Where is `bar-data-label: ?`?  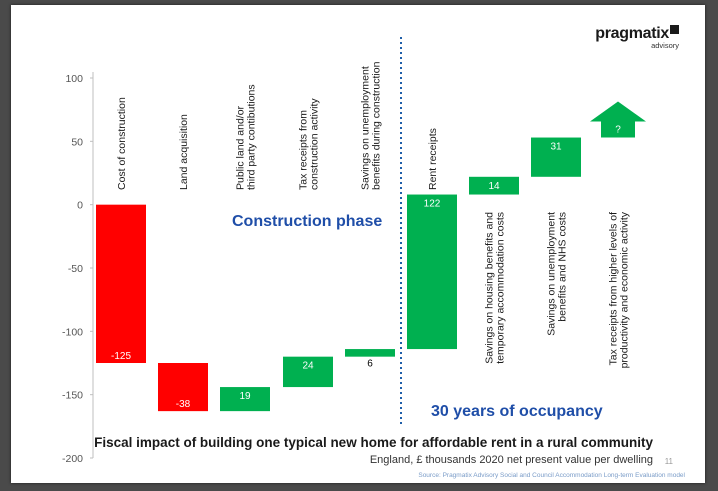
bar-data-label: ? is located at coordinates (618, 130).